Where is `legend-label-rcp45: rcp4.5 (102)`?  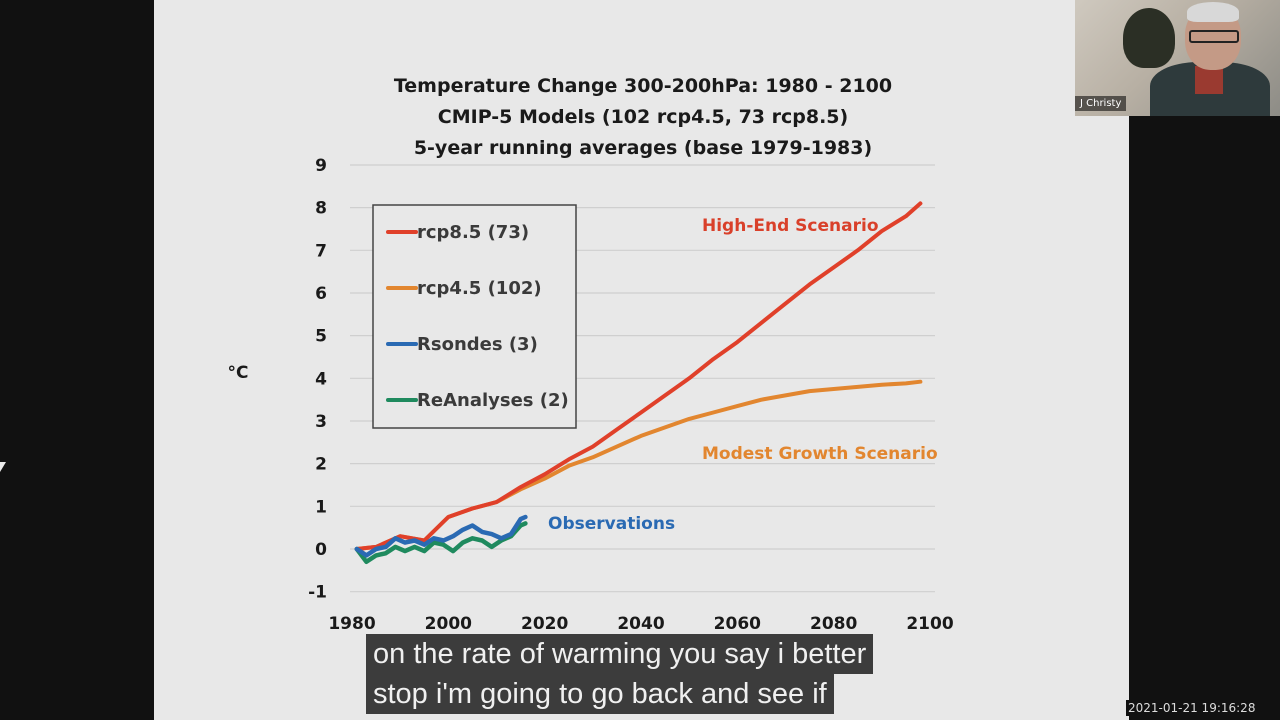
legend-label-rcp45: rcp4.5 (102) is located at coordinates (479, 288).